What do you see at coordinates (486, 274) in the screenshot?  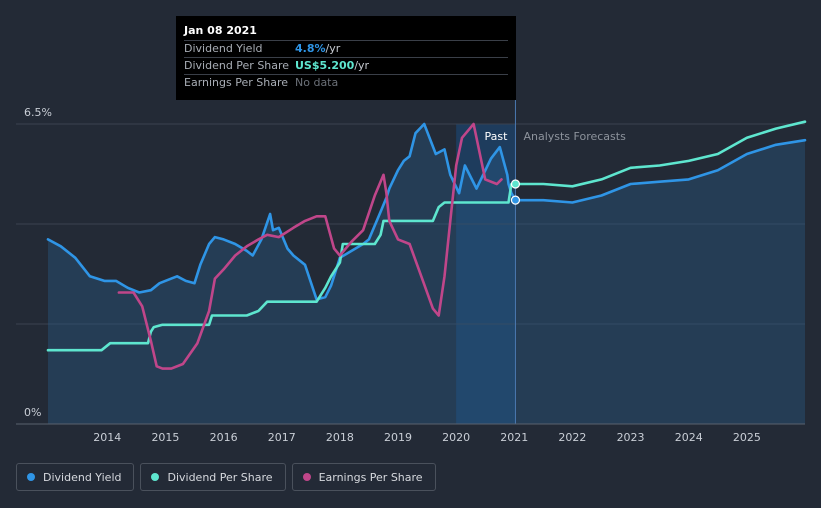 I see `past-highlight-band` at bounding box center [486, 274].